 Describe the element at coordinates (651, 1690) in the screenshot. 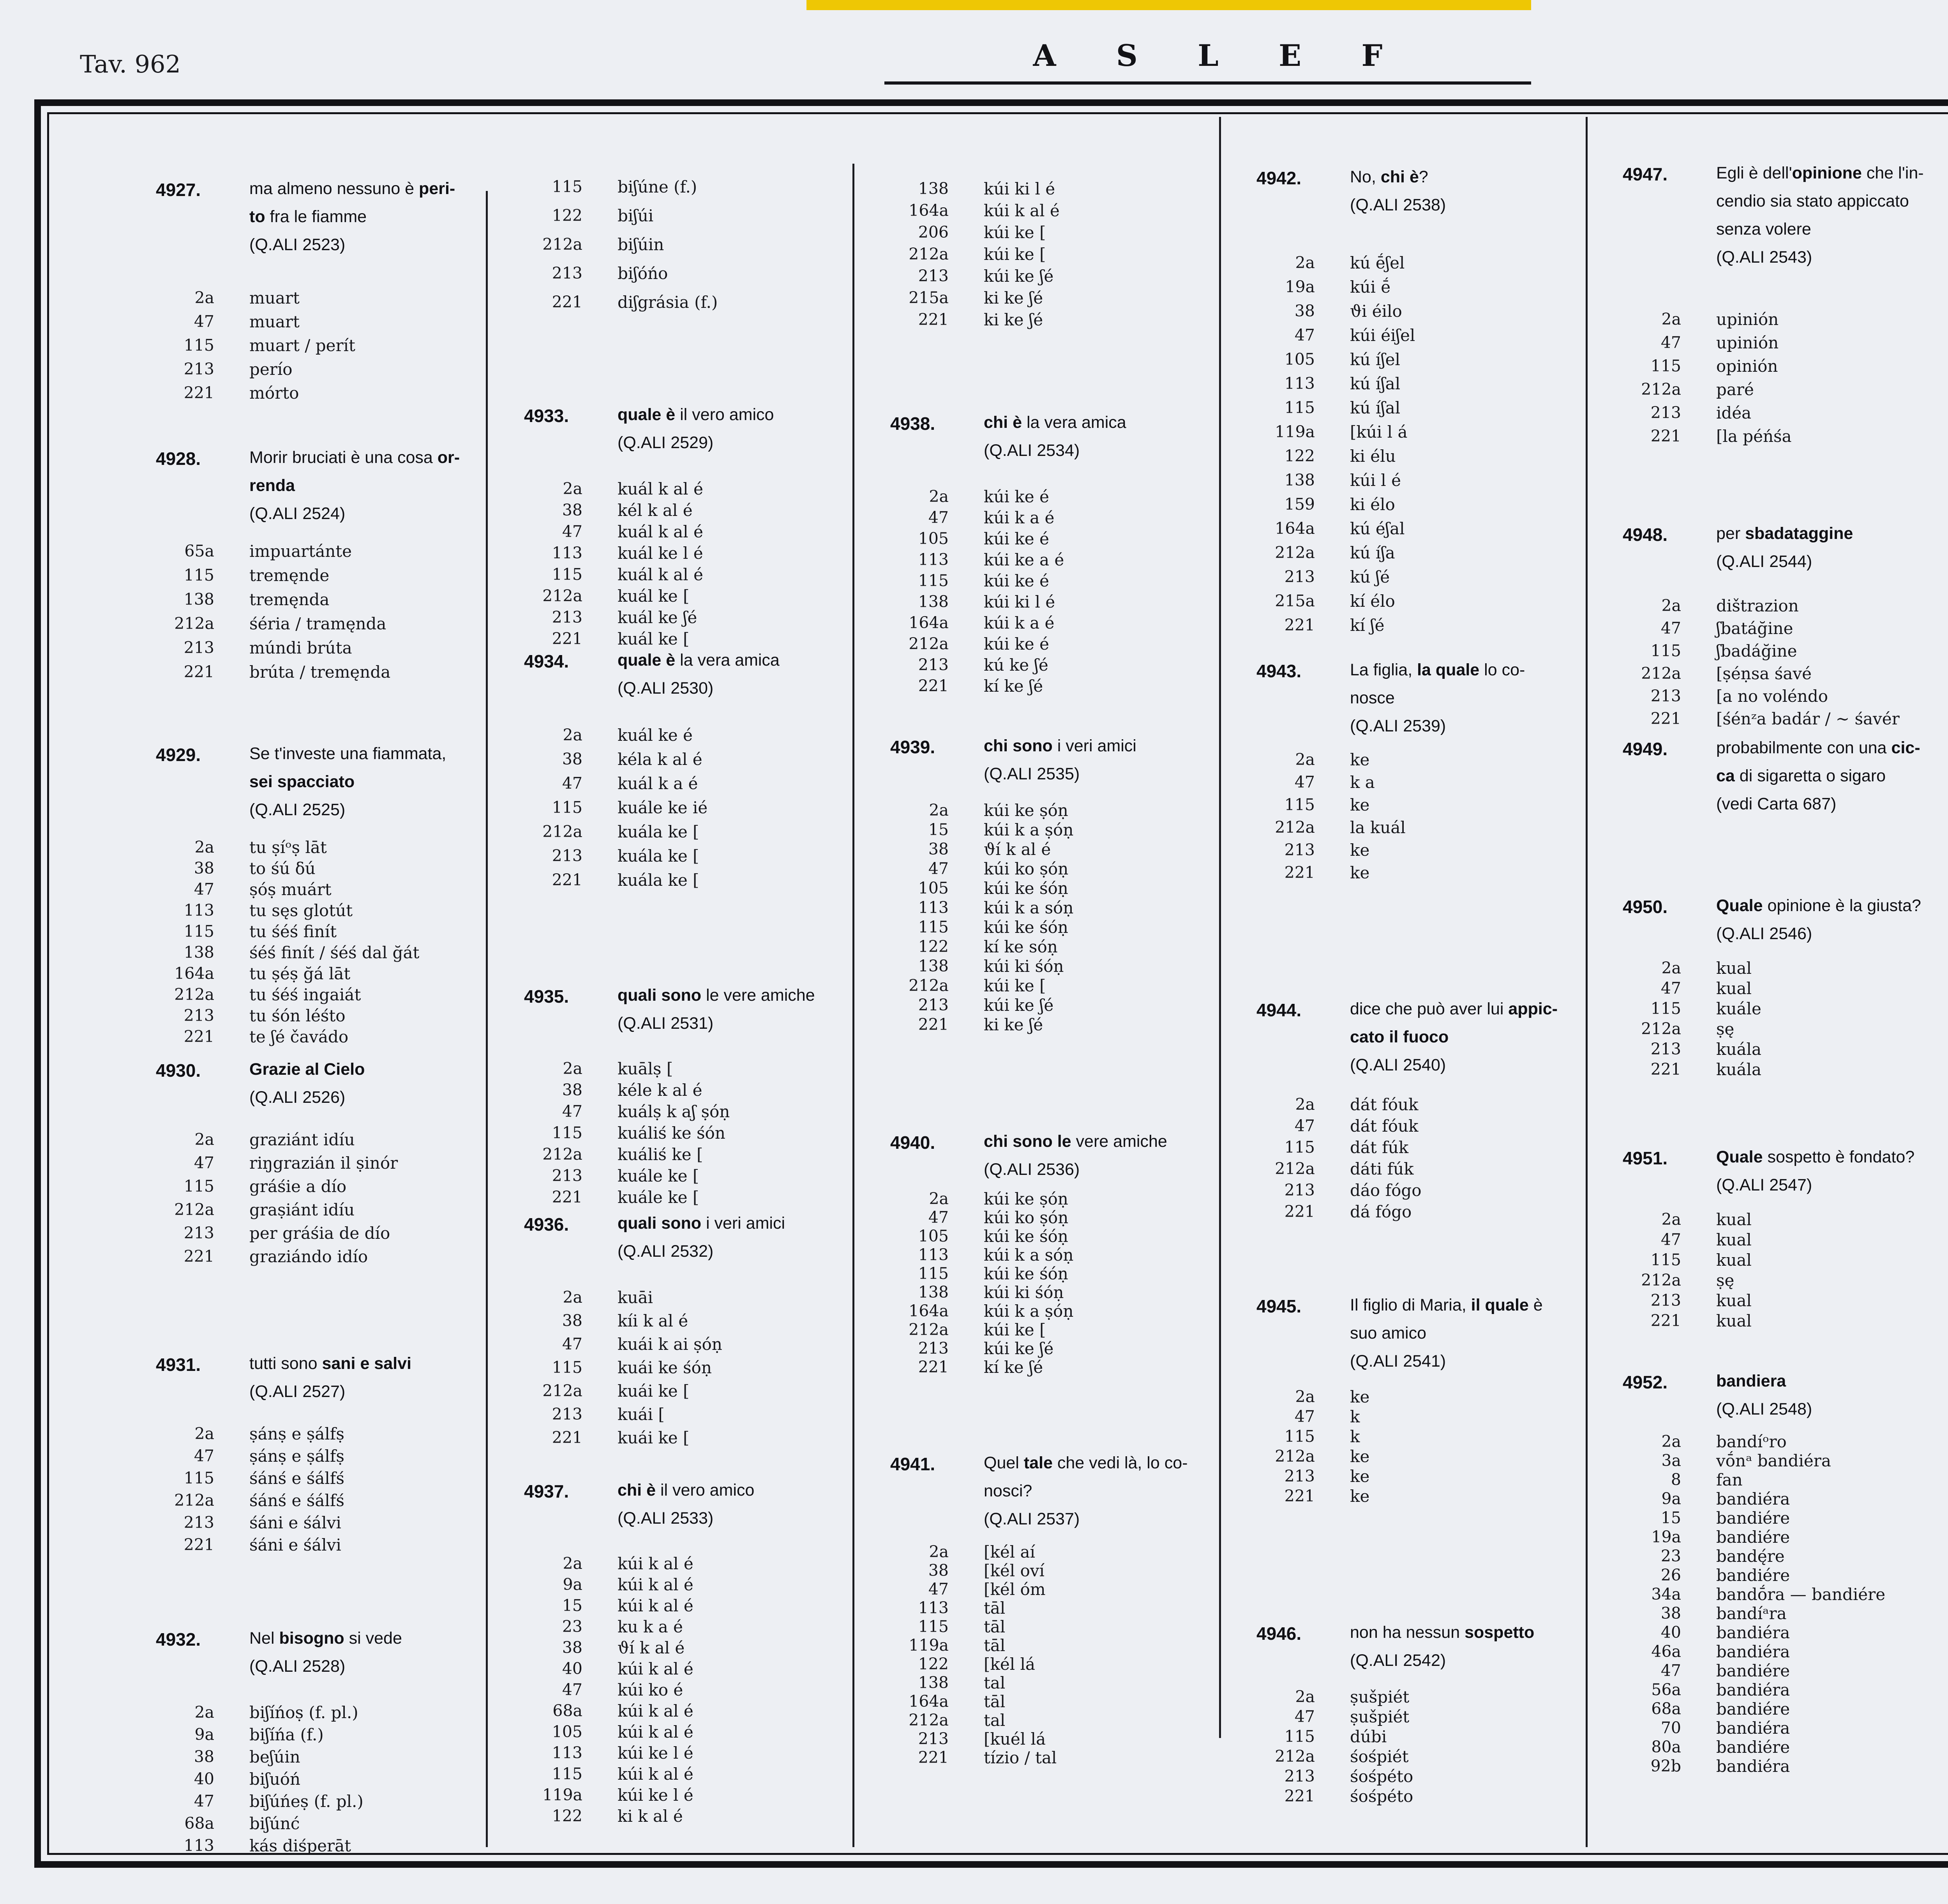

I see `entry-value: kúi ko é` at that location.